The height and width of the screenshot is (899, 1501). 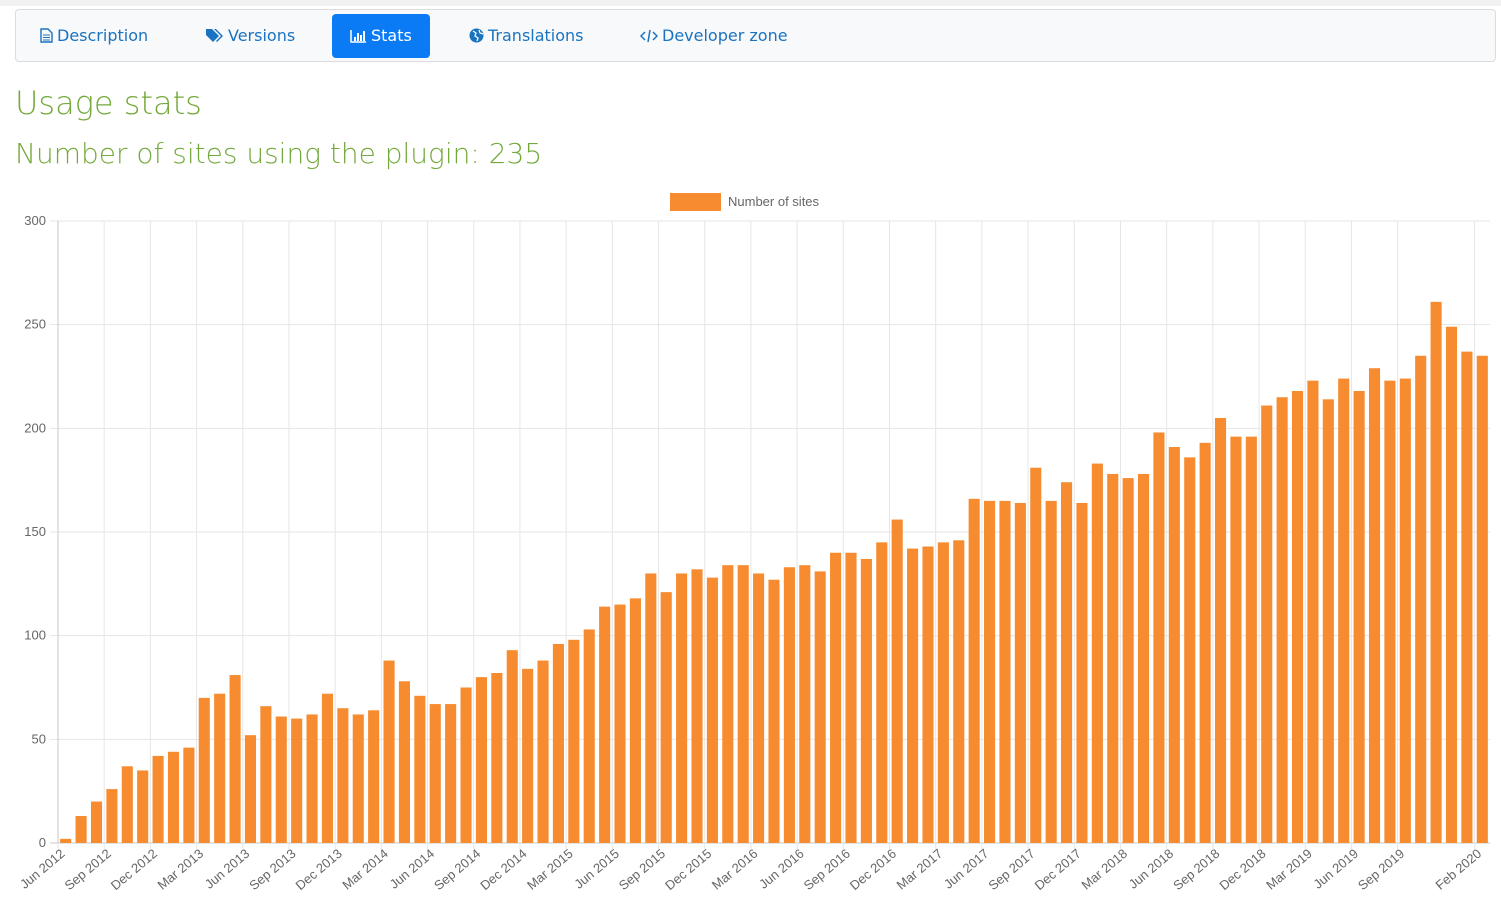 What do you see at coordinates (536, 35) in the screenshot?
I see `tab-label: Translations` at bounding box center [536, 35].